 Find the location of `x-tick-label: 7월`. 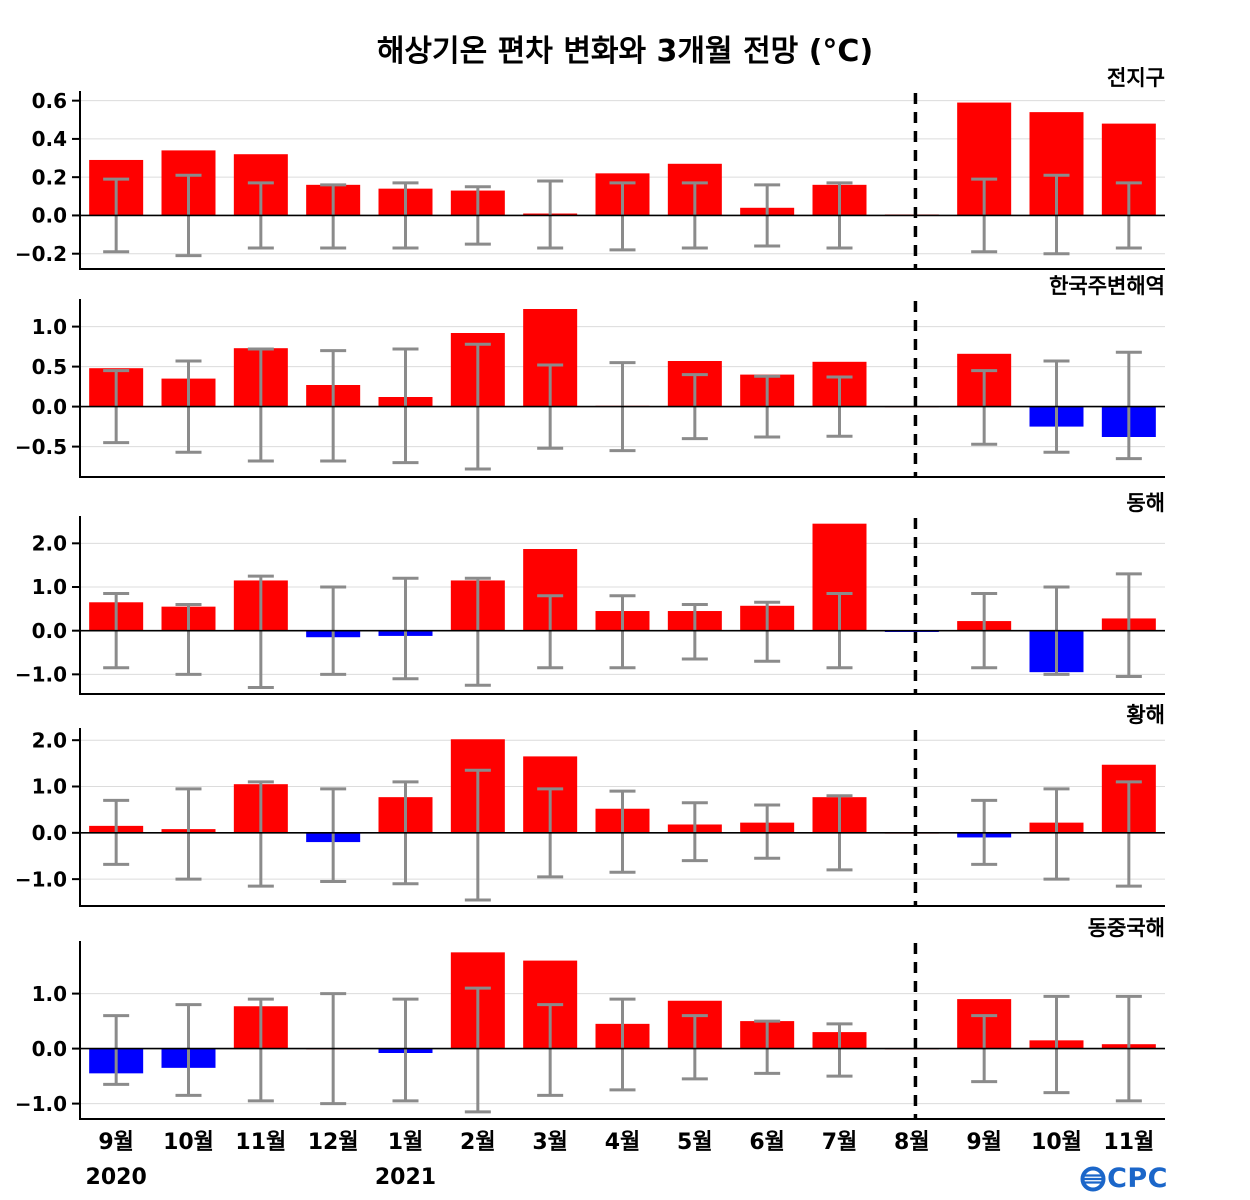

x-tick-label: 7월 is located at coordinates (840, 1142).